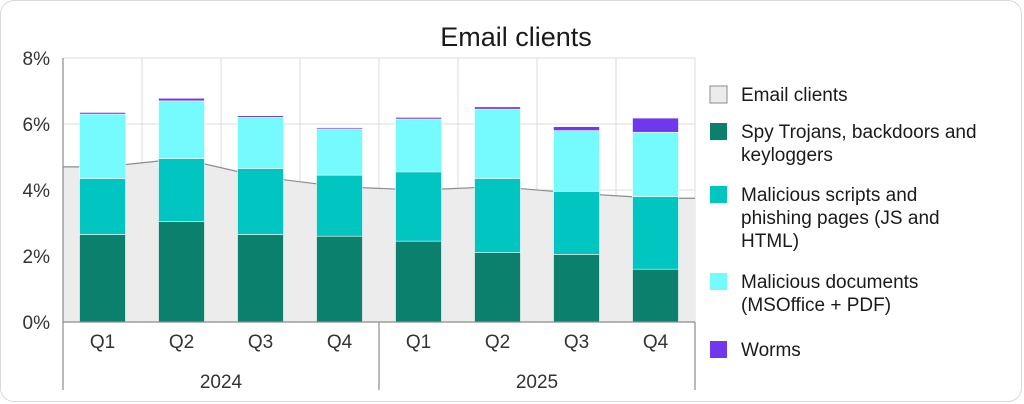  I want to click on legend-label: Malicious documents, so click(829, 282).